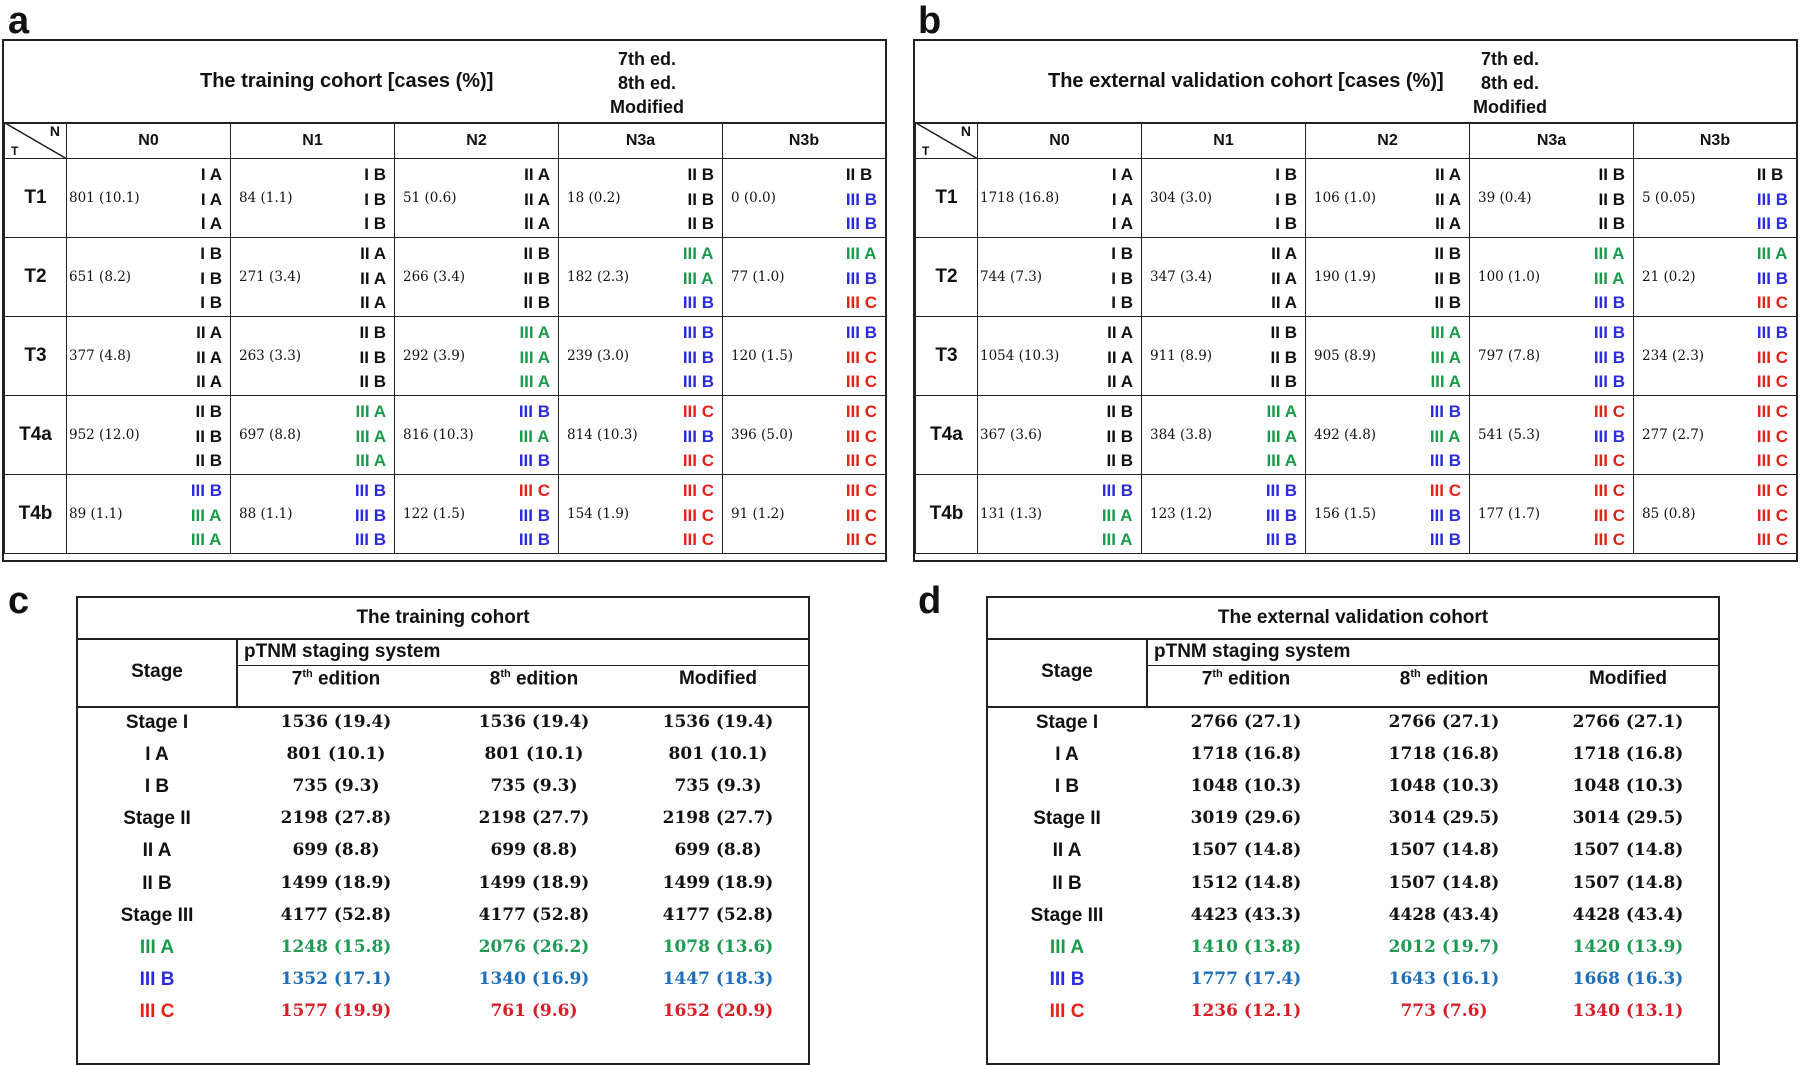 This screenshot has width=1800, height=1065. I want to click on grid-cell: 911 (8.9) II B II B II B, so click(1223, 356).